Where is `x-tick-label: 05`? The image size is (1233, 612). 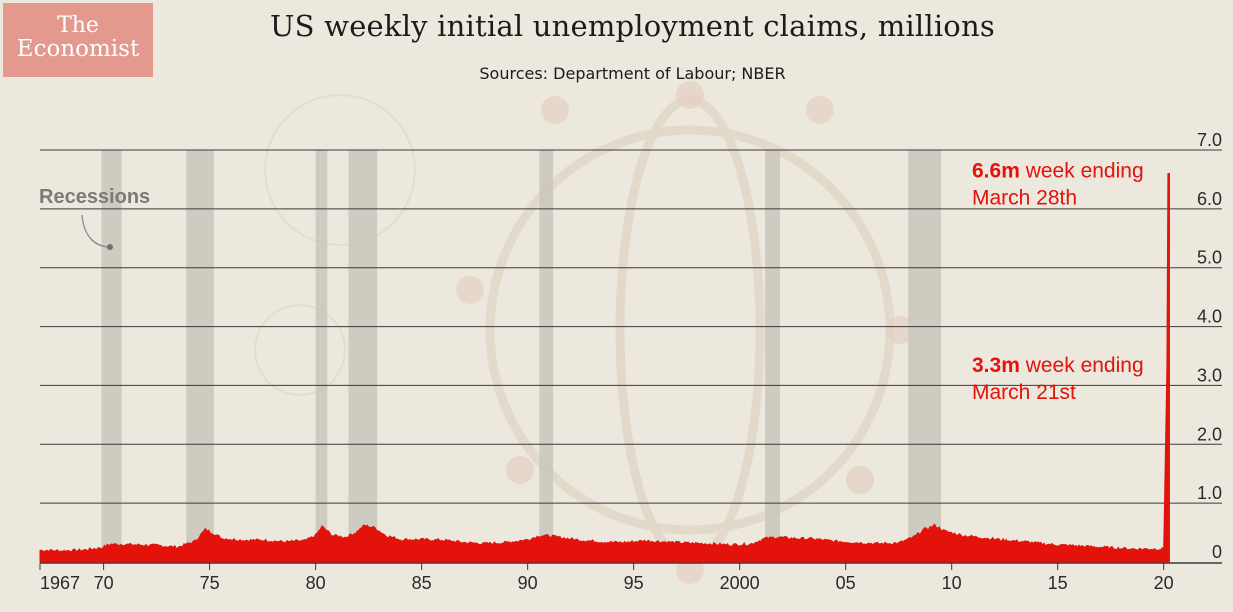 x-tick-label: 05 is located at coordinates (846, 583).